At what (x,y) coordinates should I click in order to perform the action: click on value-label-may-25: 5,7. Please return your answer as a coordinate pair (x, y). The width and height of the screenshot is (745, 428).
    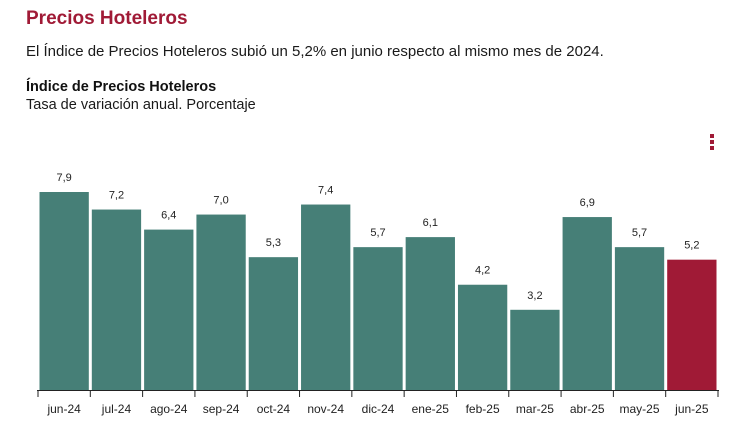
    Looking at the image, I should click on (639, 233).